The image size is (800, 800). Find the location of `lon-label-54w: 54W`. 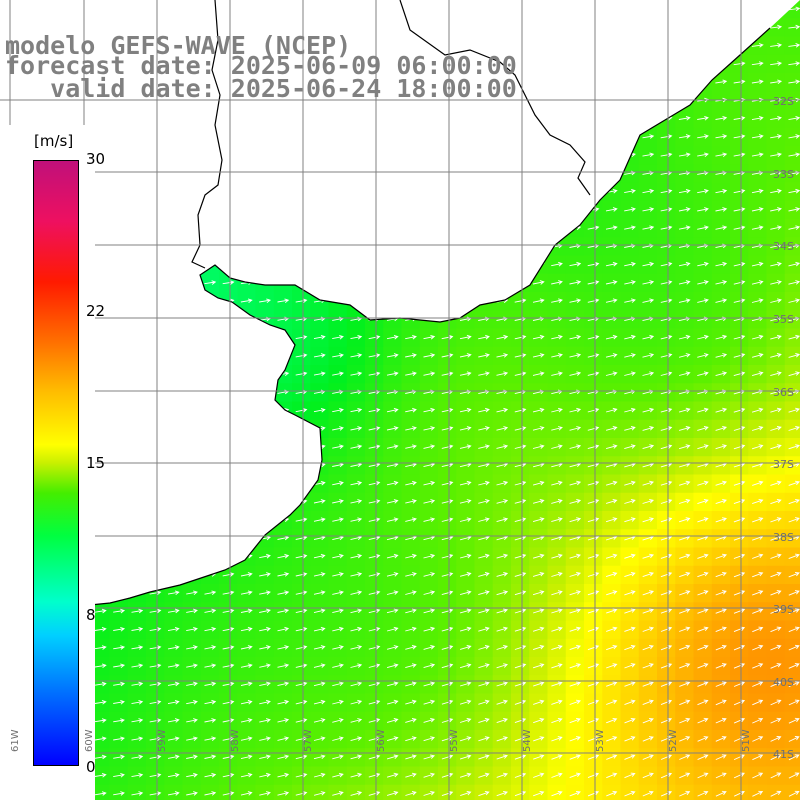

lon-label-54w: 54W is located at coordinates (527, 740).